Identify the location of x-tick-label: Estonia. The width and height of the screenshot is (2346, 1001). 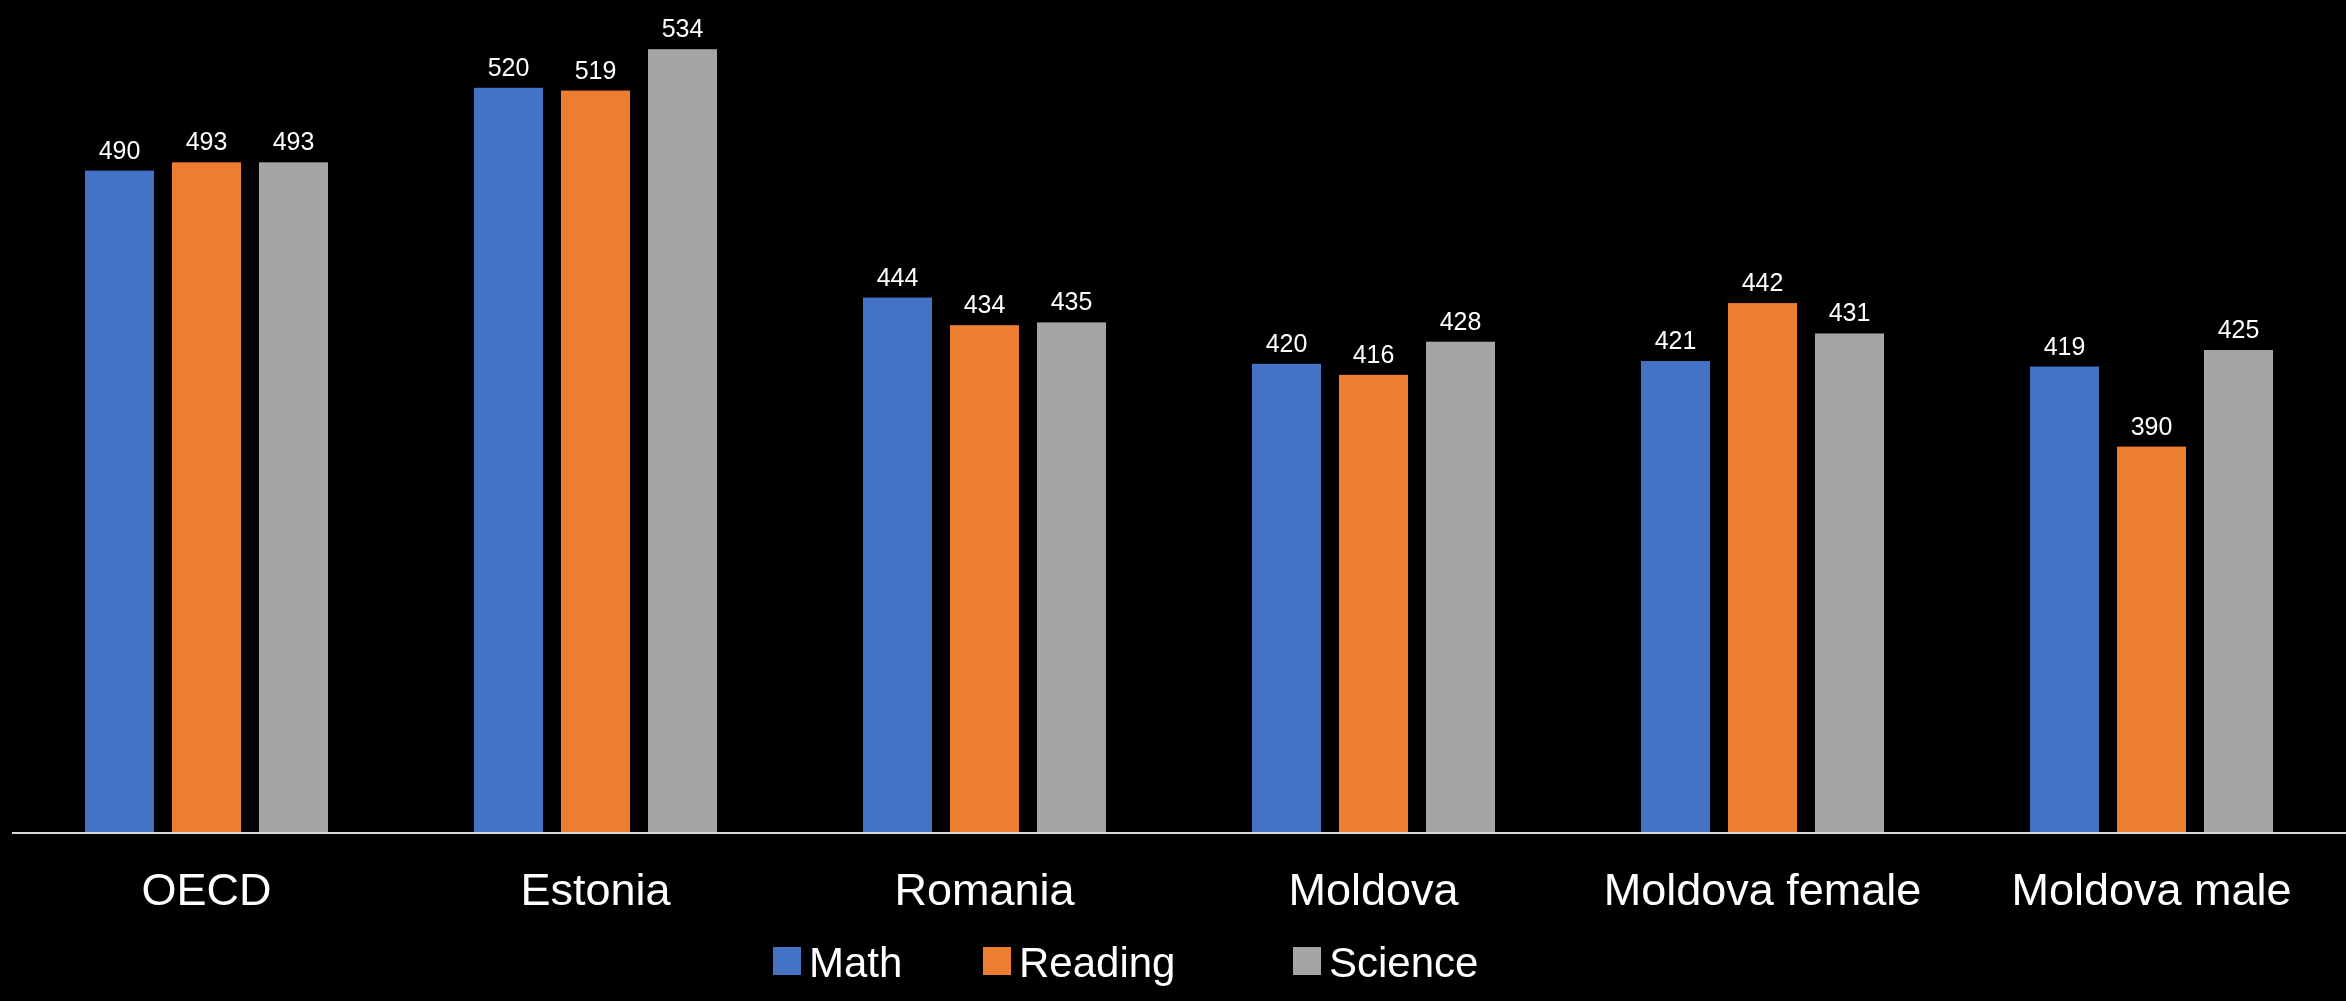
(596, 889).